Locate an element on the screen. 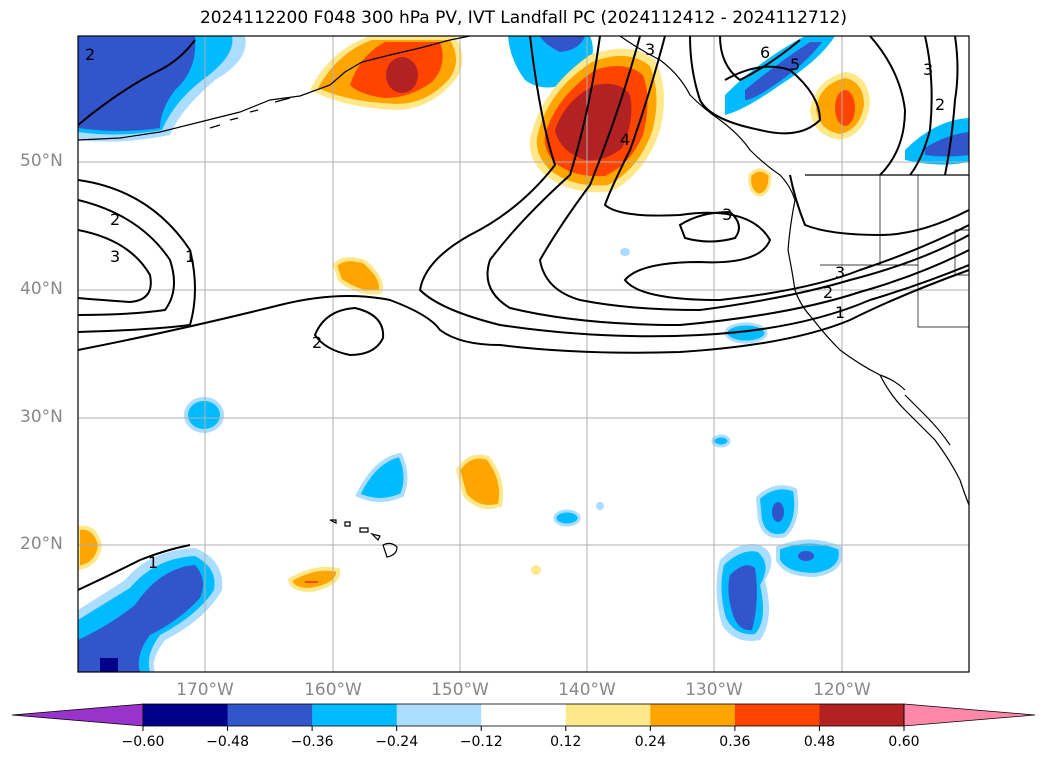  contour-mid-ext is located at coordinates (879, 205).